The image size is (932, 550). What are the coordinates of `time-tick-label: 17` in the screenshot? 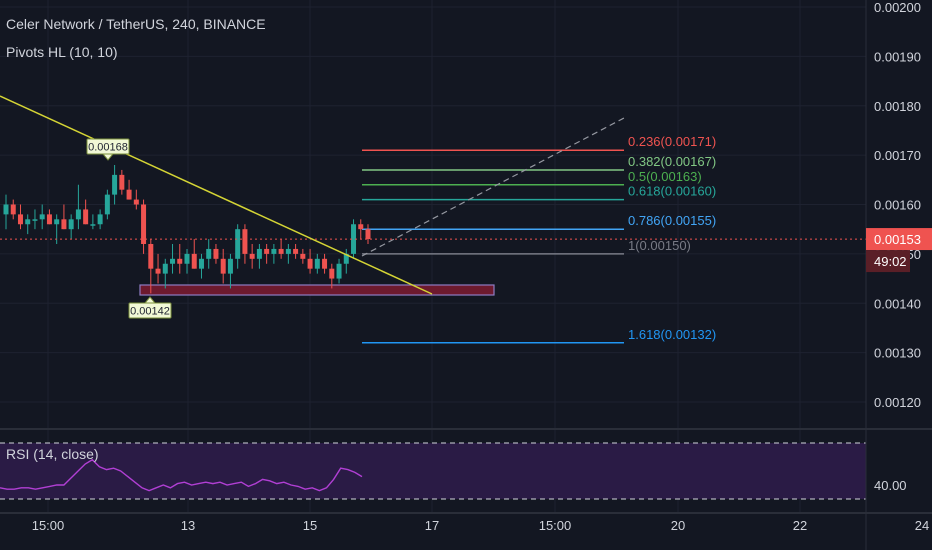 It's located at (432, 525).